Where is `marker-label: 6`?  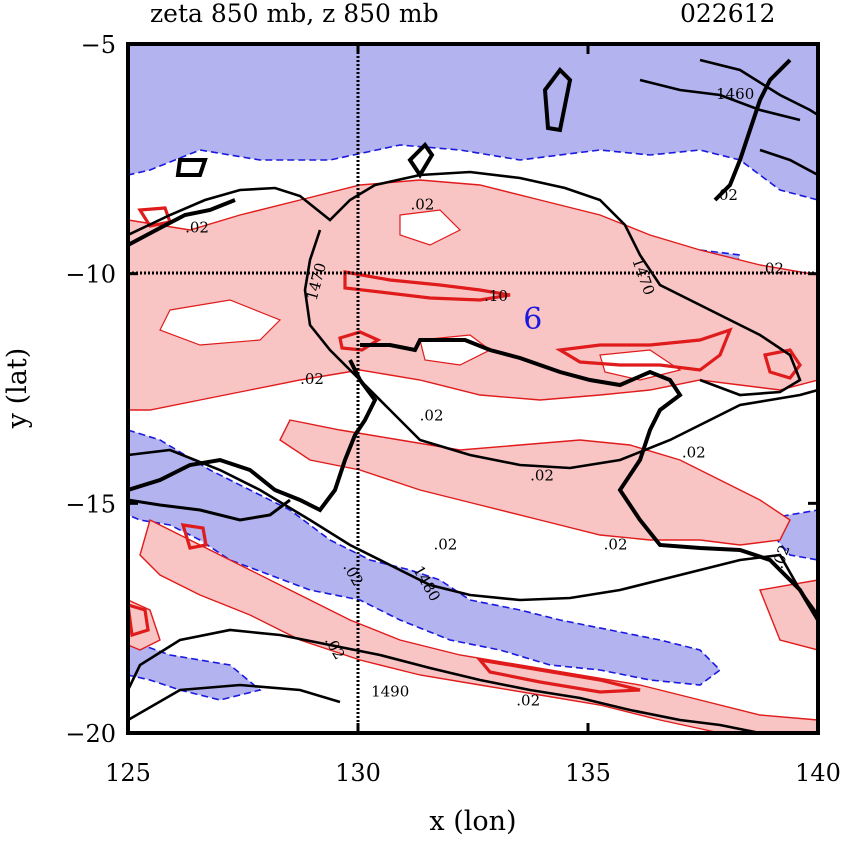 marker-label: 6 is located at coordinates (532, 319).